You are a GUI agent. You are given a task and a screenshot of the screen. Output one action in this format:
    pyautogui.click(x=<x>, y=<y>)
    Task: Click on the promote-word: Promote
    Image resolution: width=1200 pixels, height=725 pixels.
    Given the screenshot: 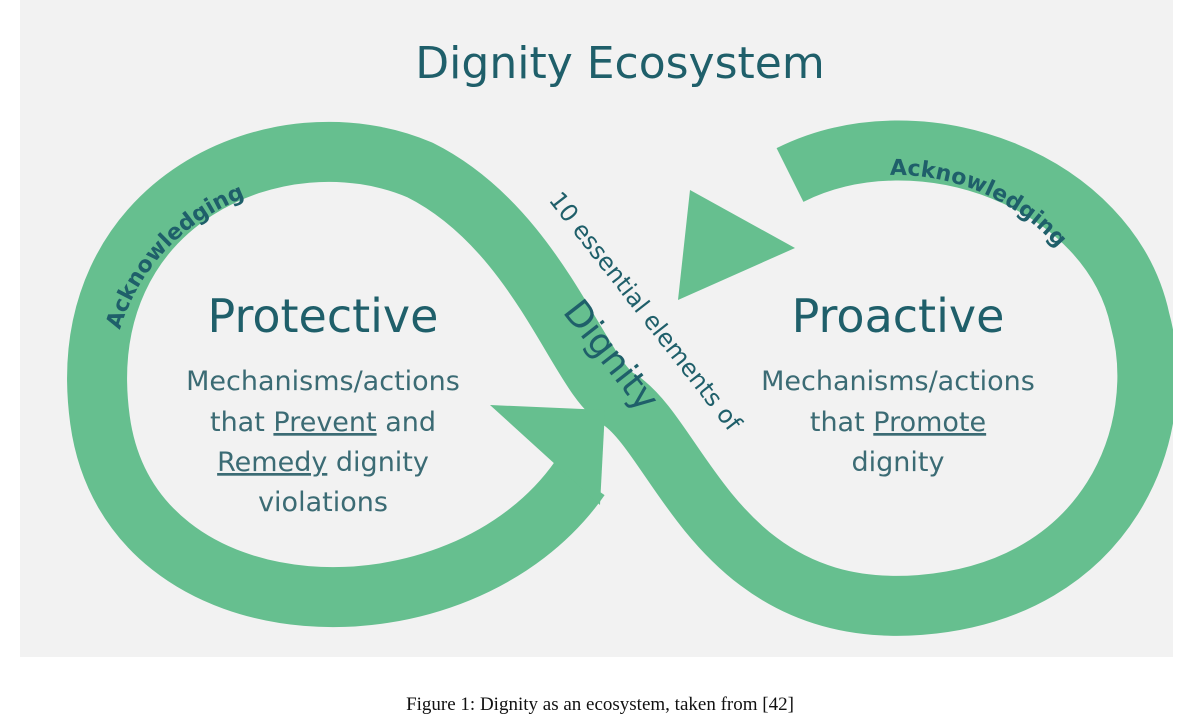 What is the action you would take?
    pyautogui.click(x=929, y=422)
    